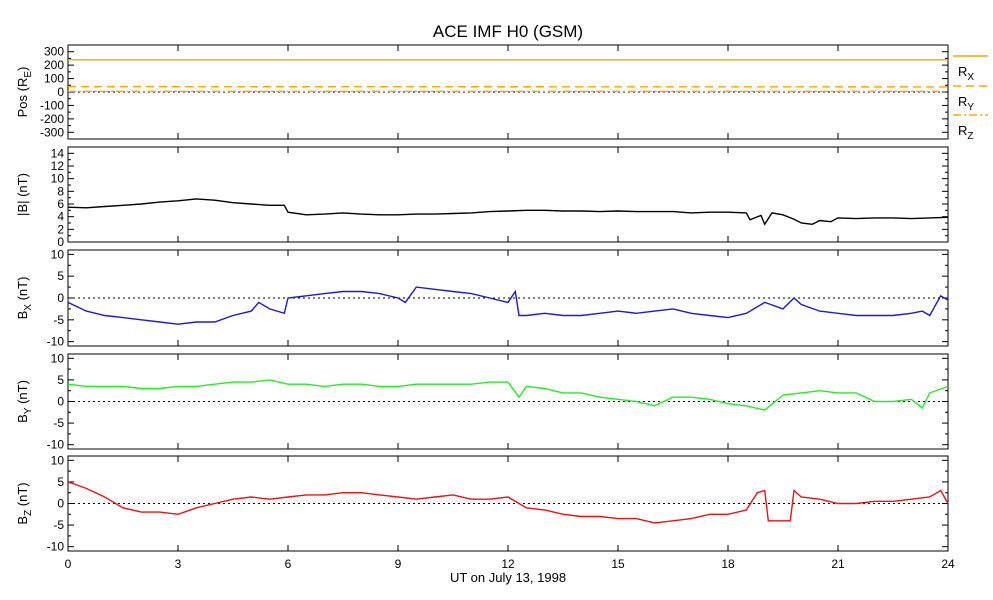 Image resolution: width=993 pixels, height=600 pixels. I want to click on x-tick-label: 21, so click(838, 564).